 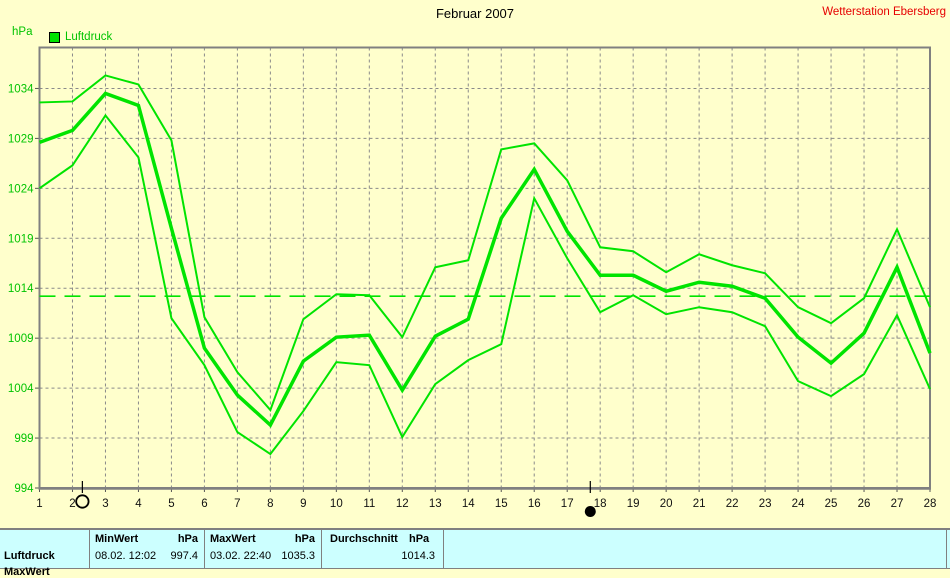 What do you see at coordinates (303, 504) in the screenshot?
I see `svg-text: 9` at bounding box center [303, 504].